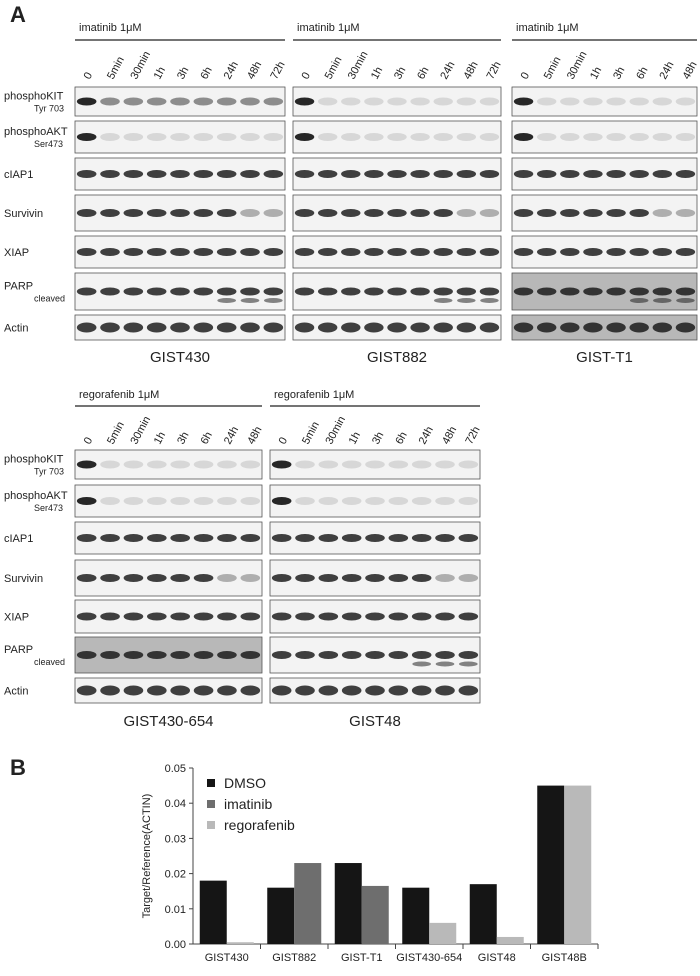 The height and width of the screenshot is (976, 700). Describe the element at coordinates (400, 73) in the screenshot. I see `timepoint-label: 3h` at that location.